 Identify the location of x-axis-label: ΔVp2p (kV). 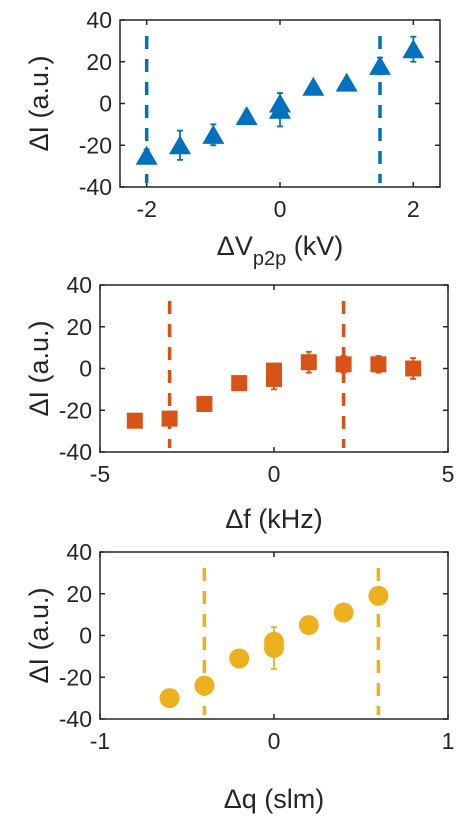
(280, 250).